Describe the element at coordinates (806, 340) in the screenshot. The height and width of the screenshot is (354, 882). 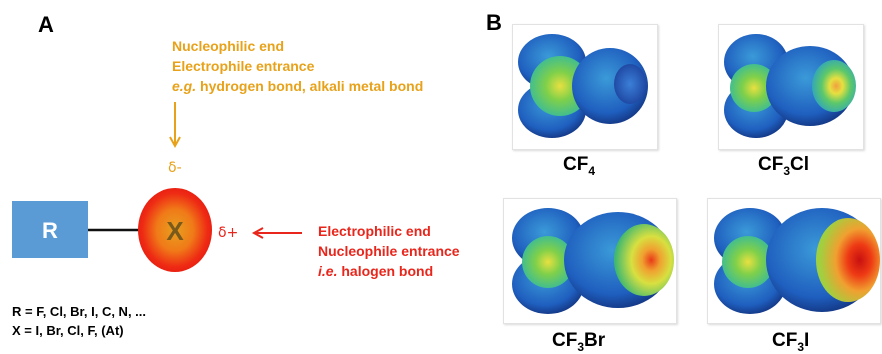
I see `caption-cf3i-tail: I` at that location.